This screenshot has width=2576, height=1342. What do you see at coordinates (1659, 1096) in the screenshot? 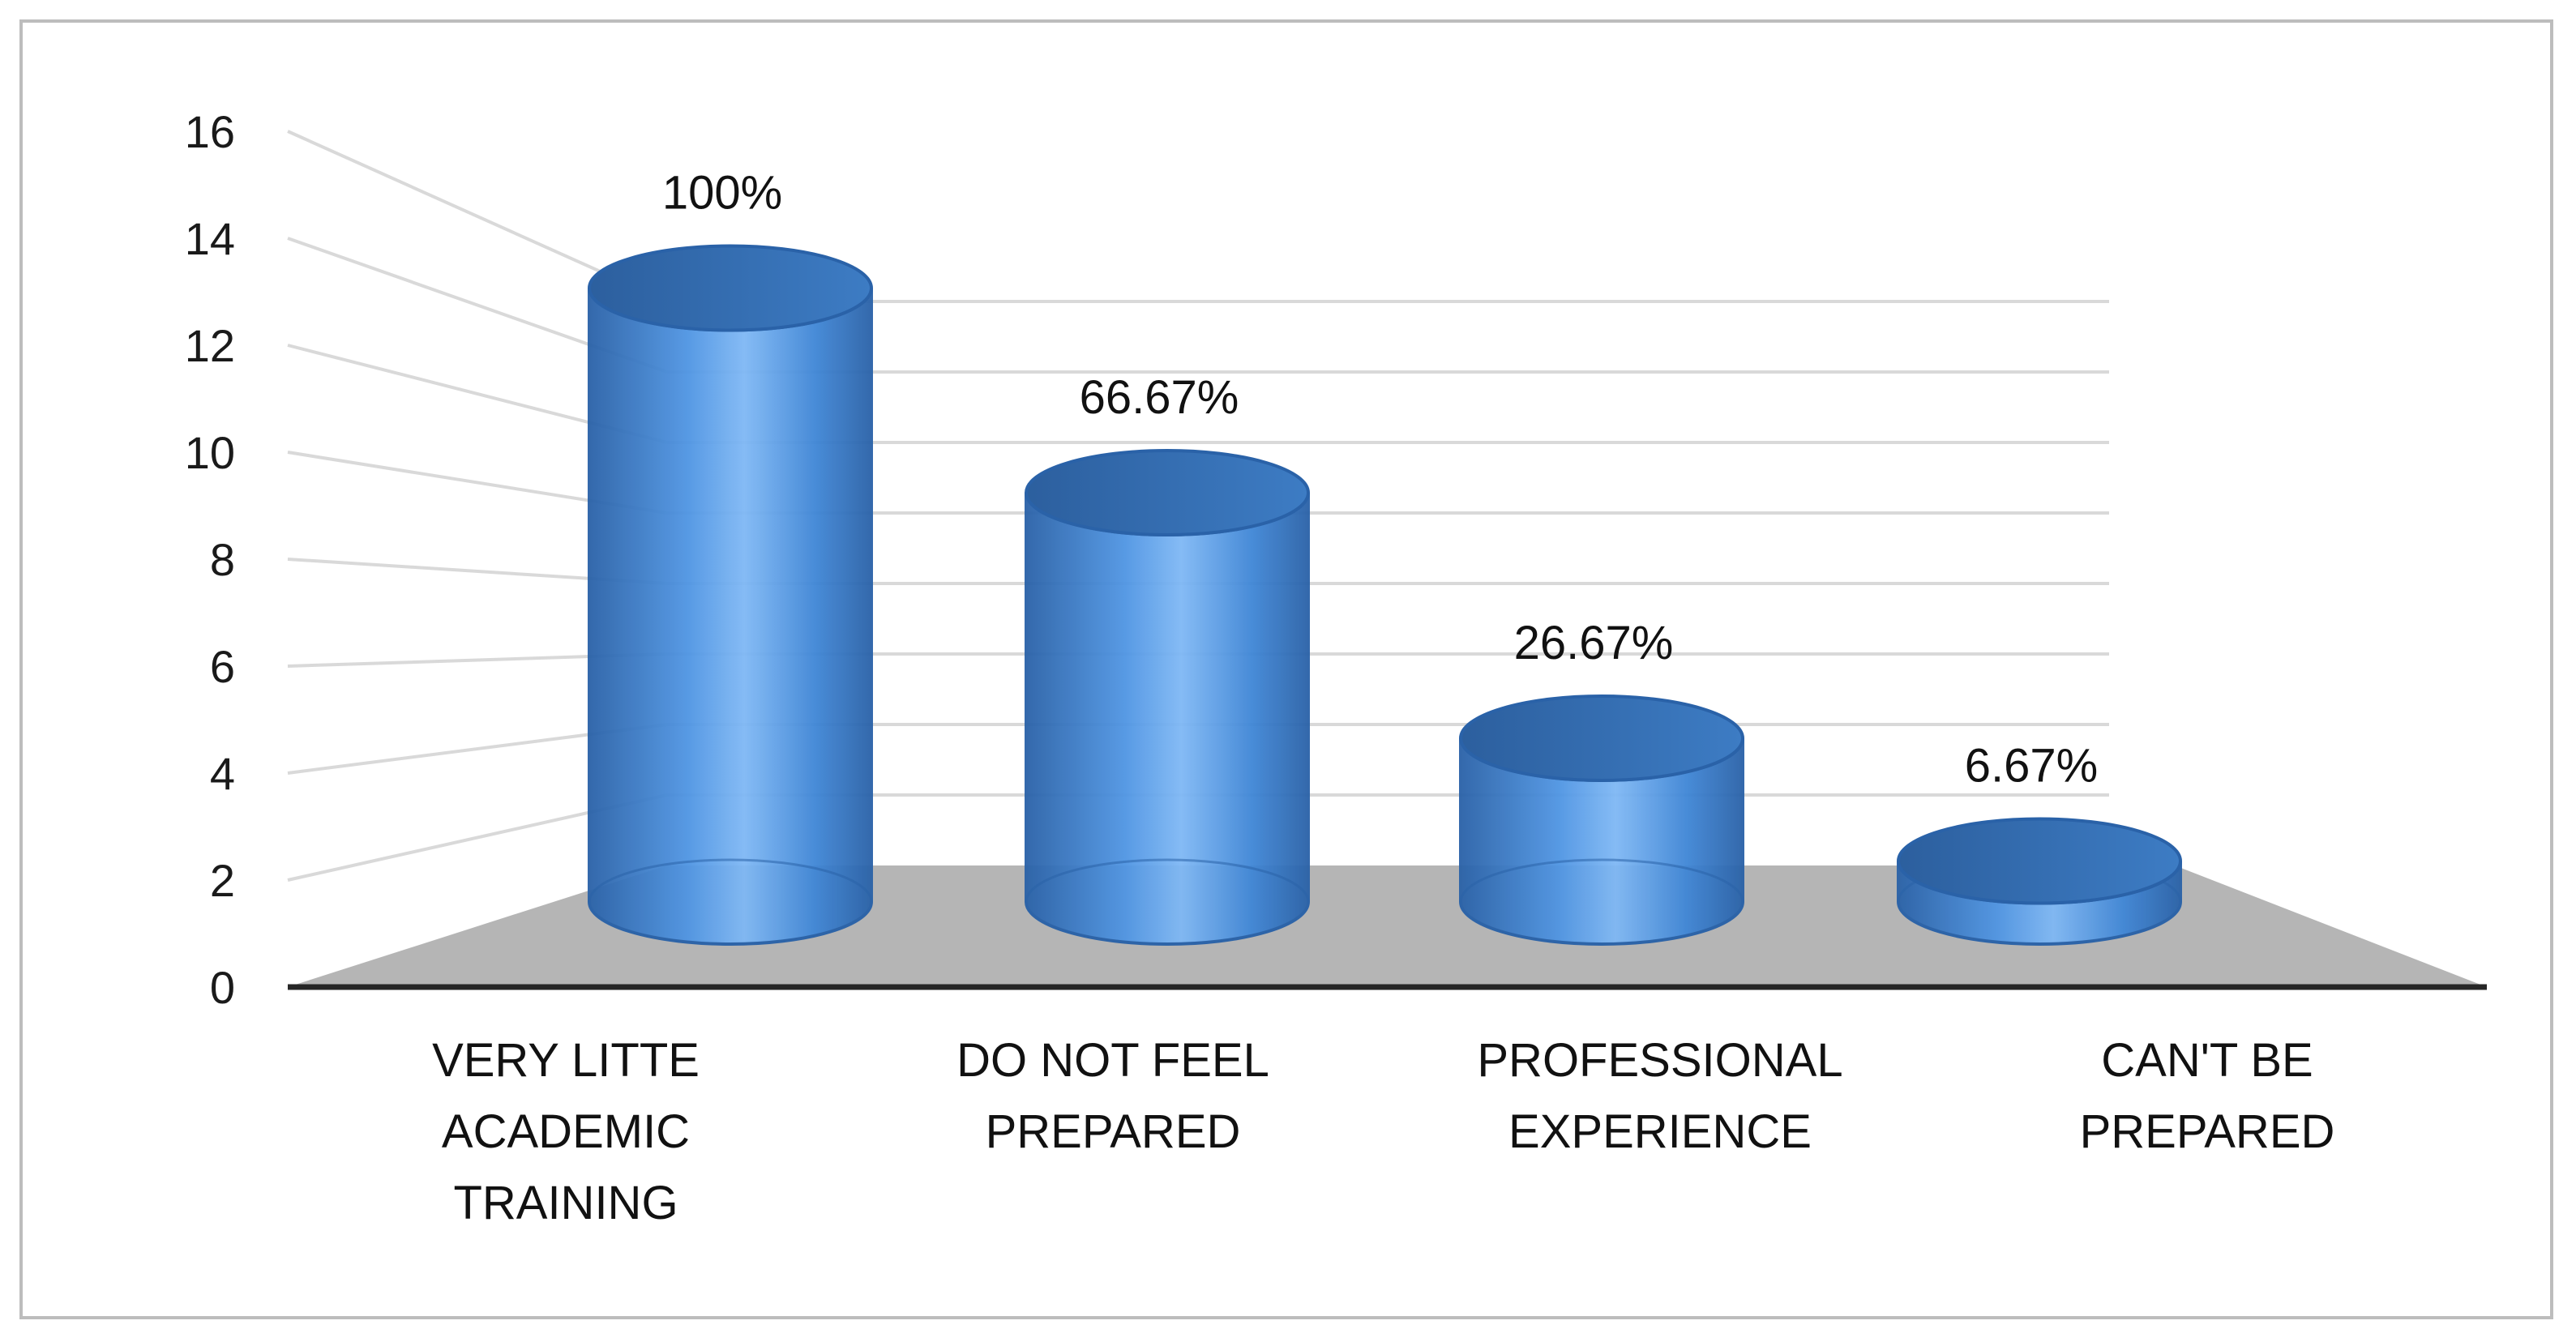
I see `x-category-label: PROFESSIONAL EXPERIENCE` at bounding box center [1659, 1096].